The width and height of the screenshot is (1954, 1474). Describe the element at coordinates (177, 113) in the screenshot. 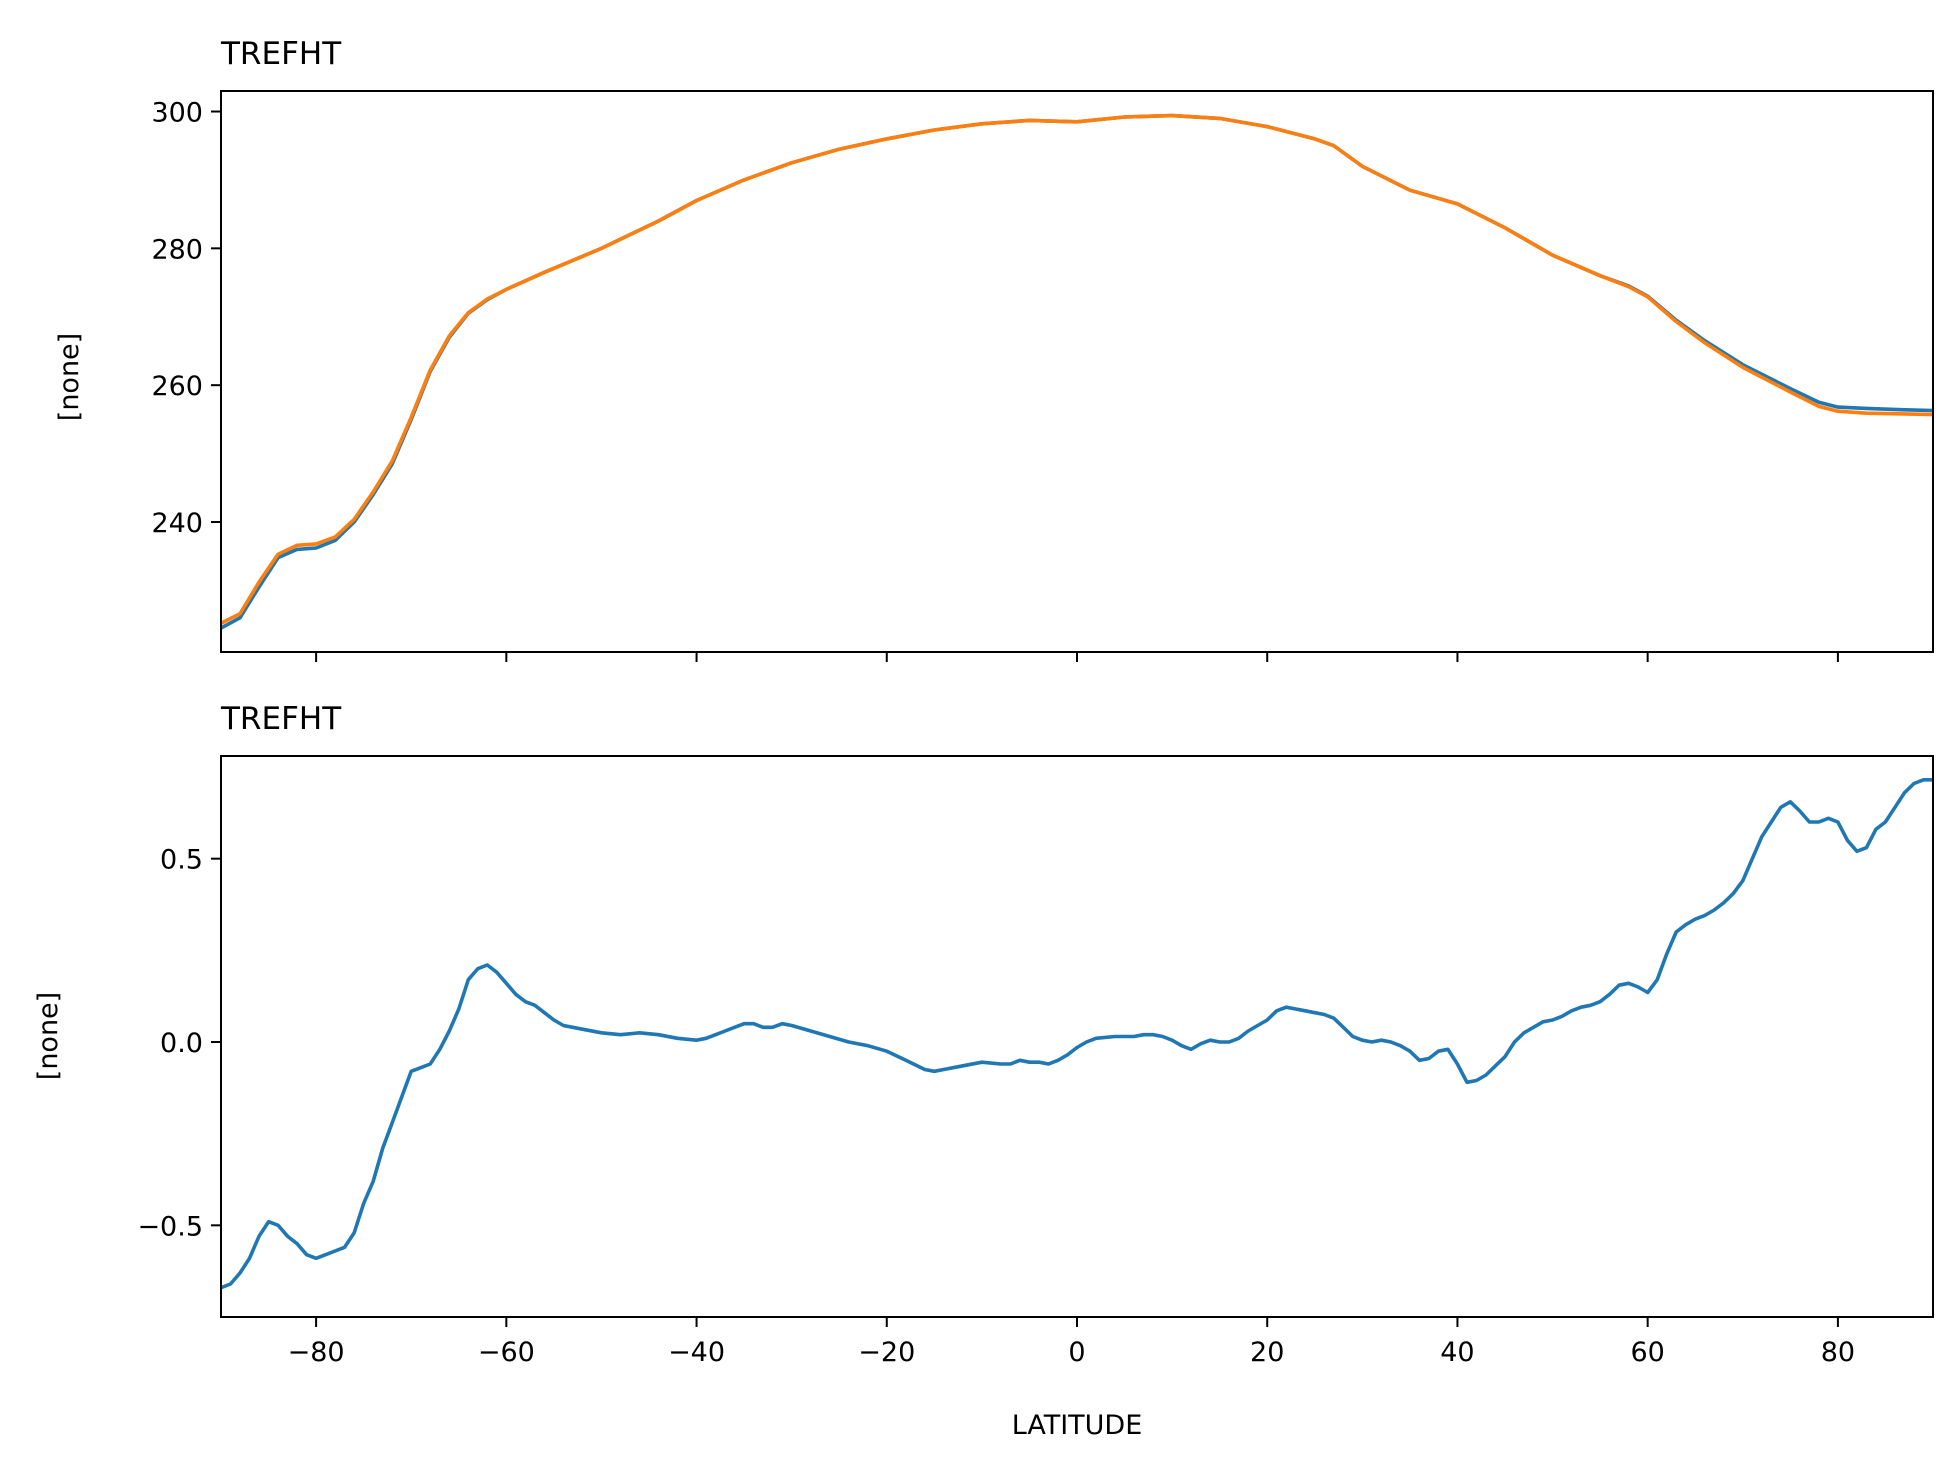

I see `top-panel-y-tick-label: 300` at that location.